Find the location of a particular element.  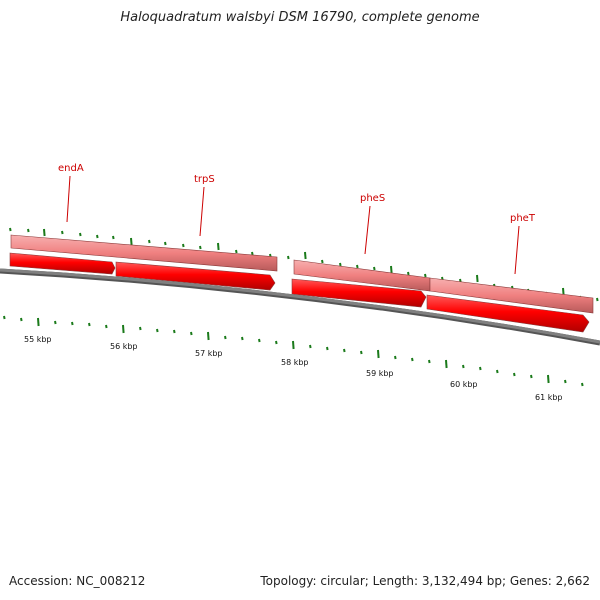

scale-label: 60 kbp is located at coordinates (464, 384).